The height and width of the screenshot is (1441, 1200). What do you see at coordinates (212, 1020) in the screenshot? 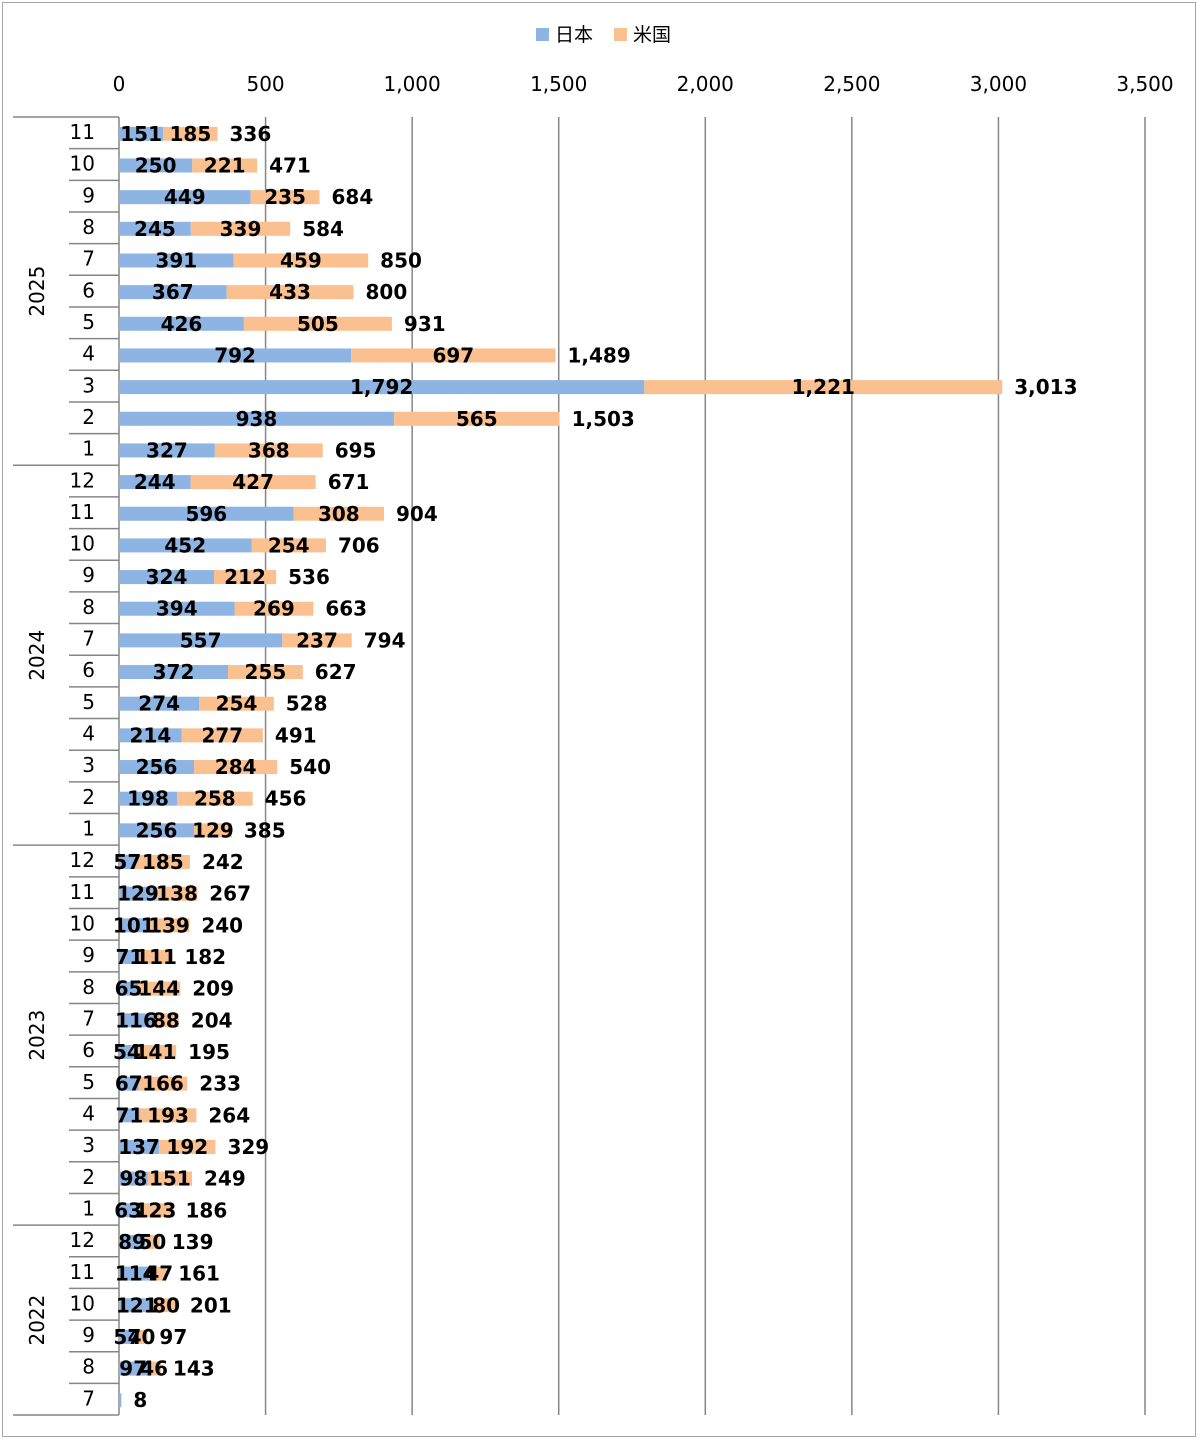
I see `data-label-total: 204` at bounding box center [212, 1020].